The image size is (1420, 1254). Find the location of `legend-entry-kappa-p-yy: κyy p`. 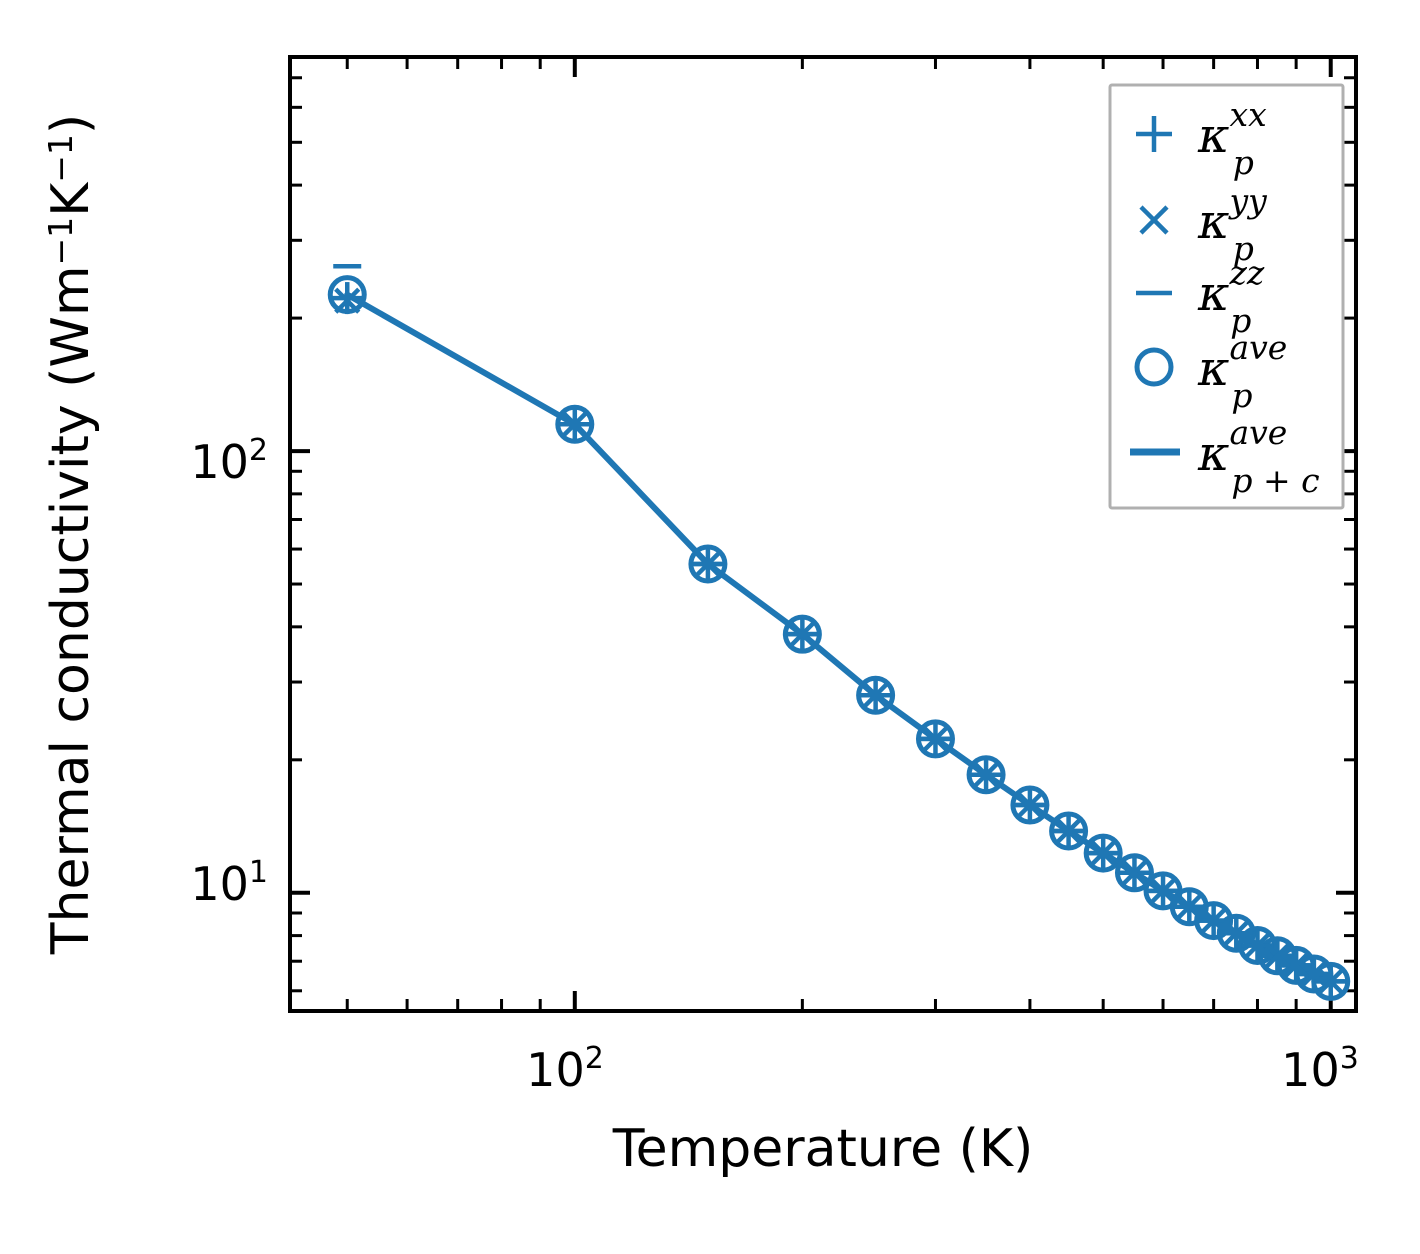

legend-entry-kappa-p-yy: κyy p is located at coordinates (1203, 224).